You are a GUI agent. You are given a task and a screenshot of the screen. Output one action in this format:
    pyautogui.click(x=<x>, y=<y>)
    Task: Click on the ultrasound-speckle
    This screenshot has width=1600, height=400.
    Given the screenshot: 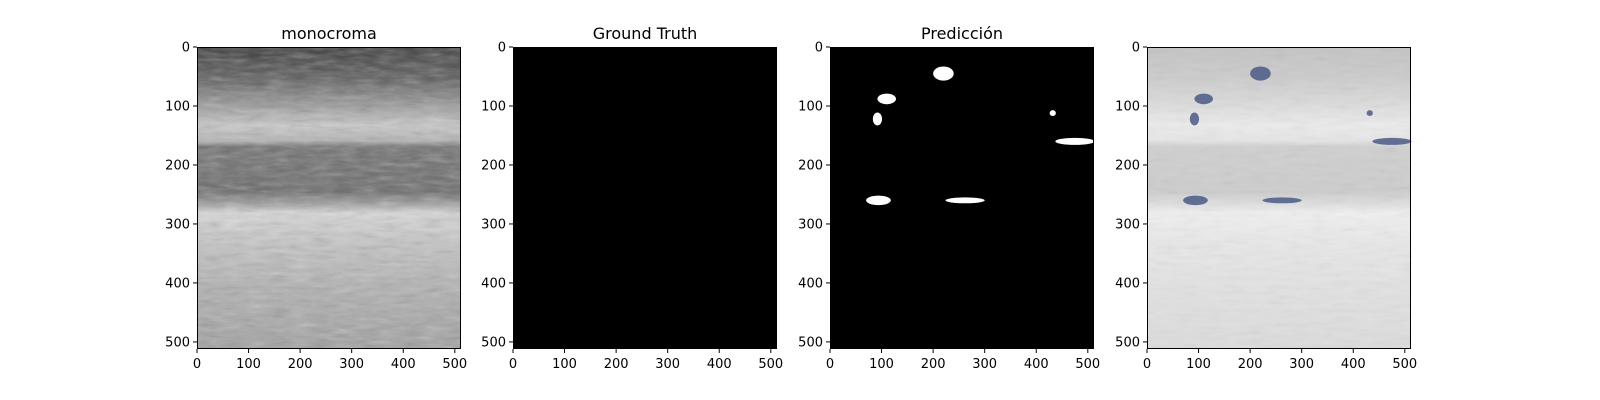 What is the action you would take?
    pyautogui.click(x=329, y=198)
    